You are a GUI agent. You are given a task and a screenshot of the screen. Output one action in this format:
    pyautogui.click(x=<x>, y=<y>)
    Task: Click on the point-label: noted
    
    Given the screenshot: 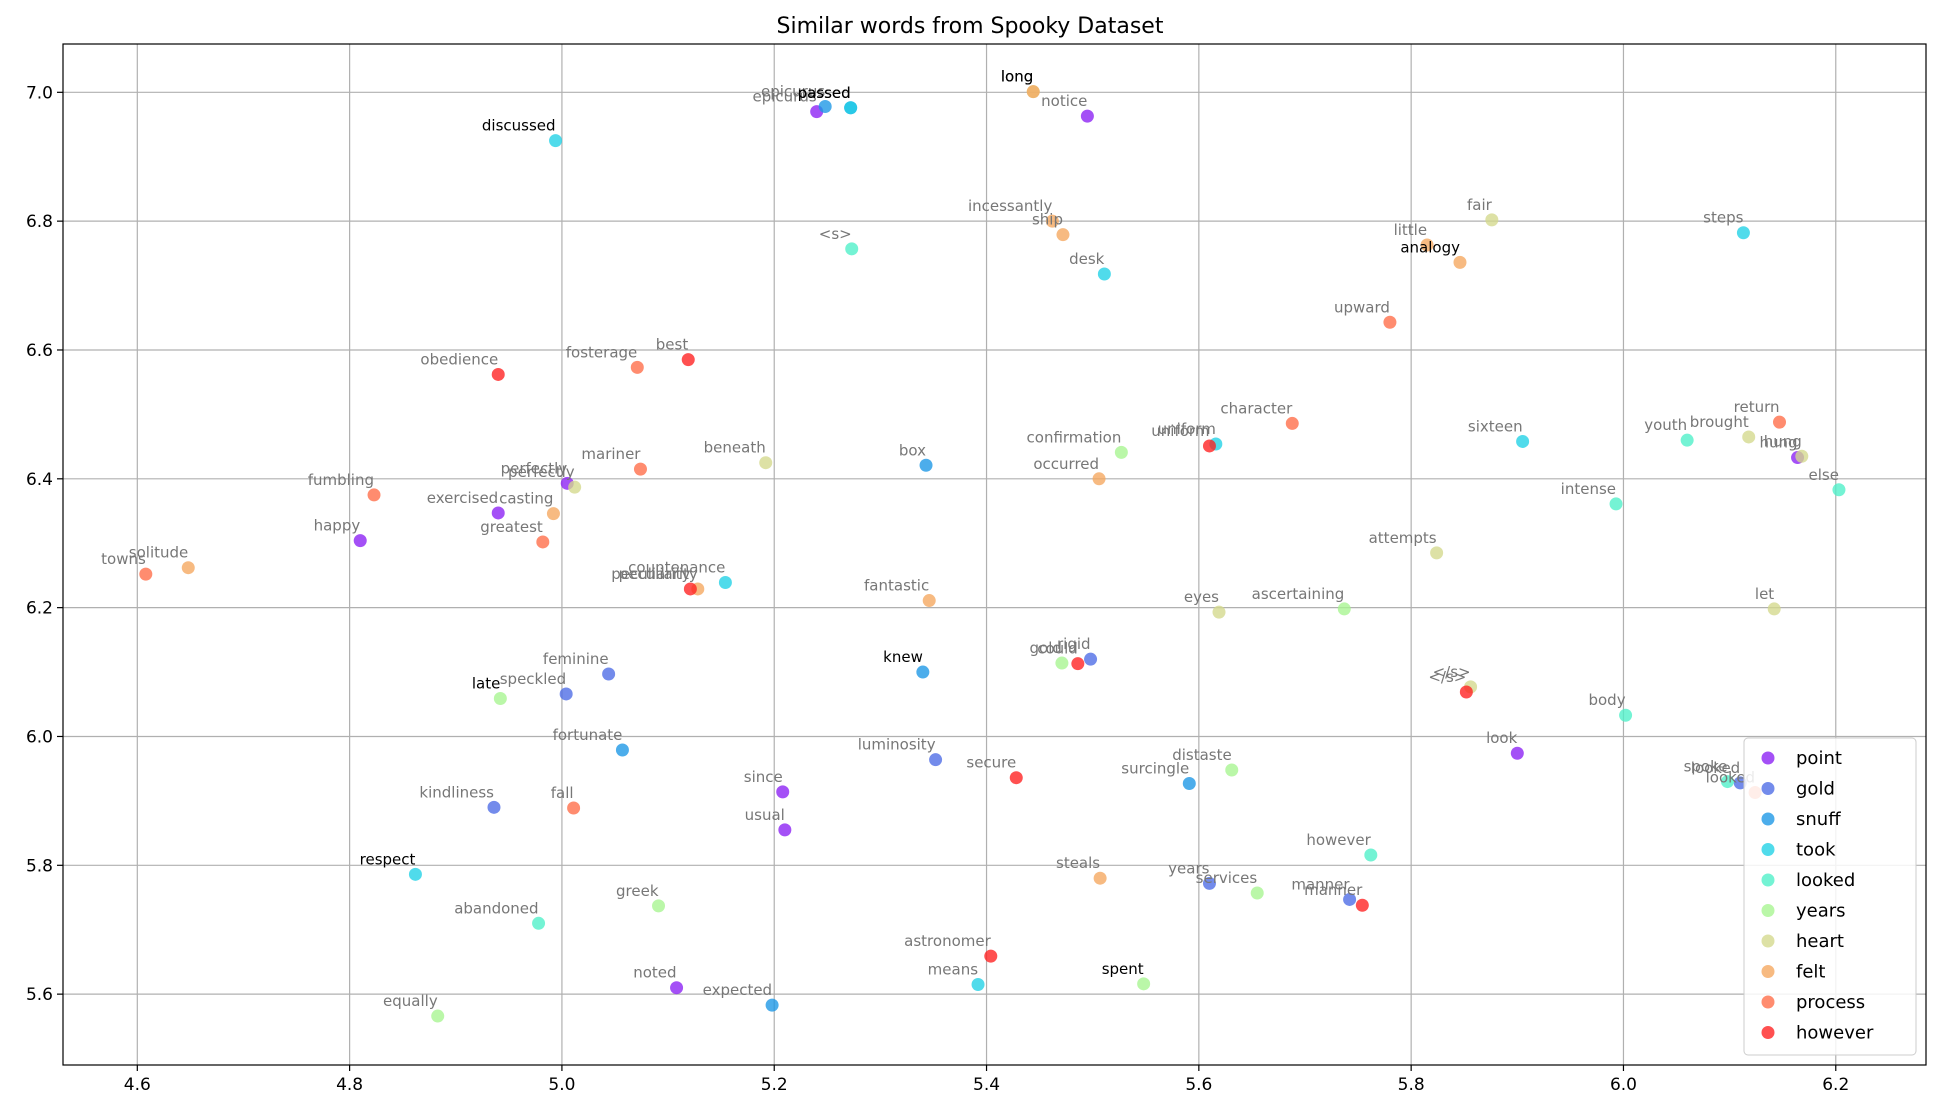 What is the action you would take?
    pyautogui.click(x=654, y=973)
    